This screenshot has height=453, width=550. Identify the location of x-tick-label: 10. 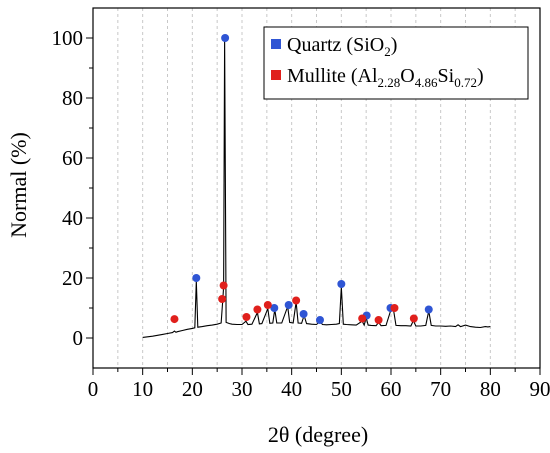
(142, 389).